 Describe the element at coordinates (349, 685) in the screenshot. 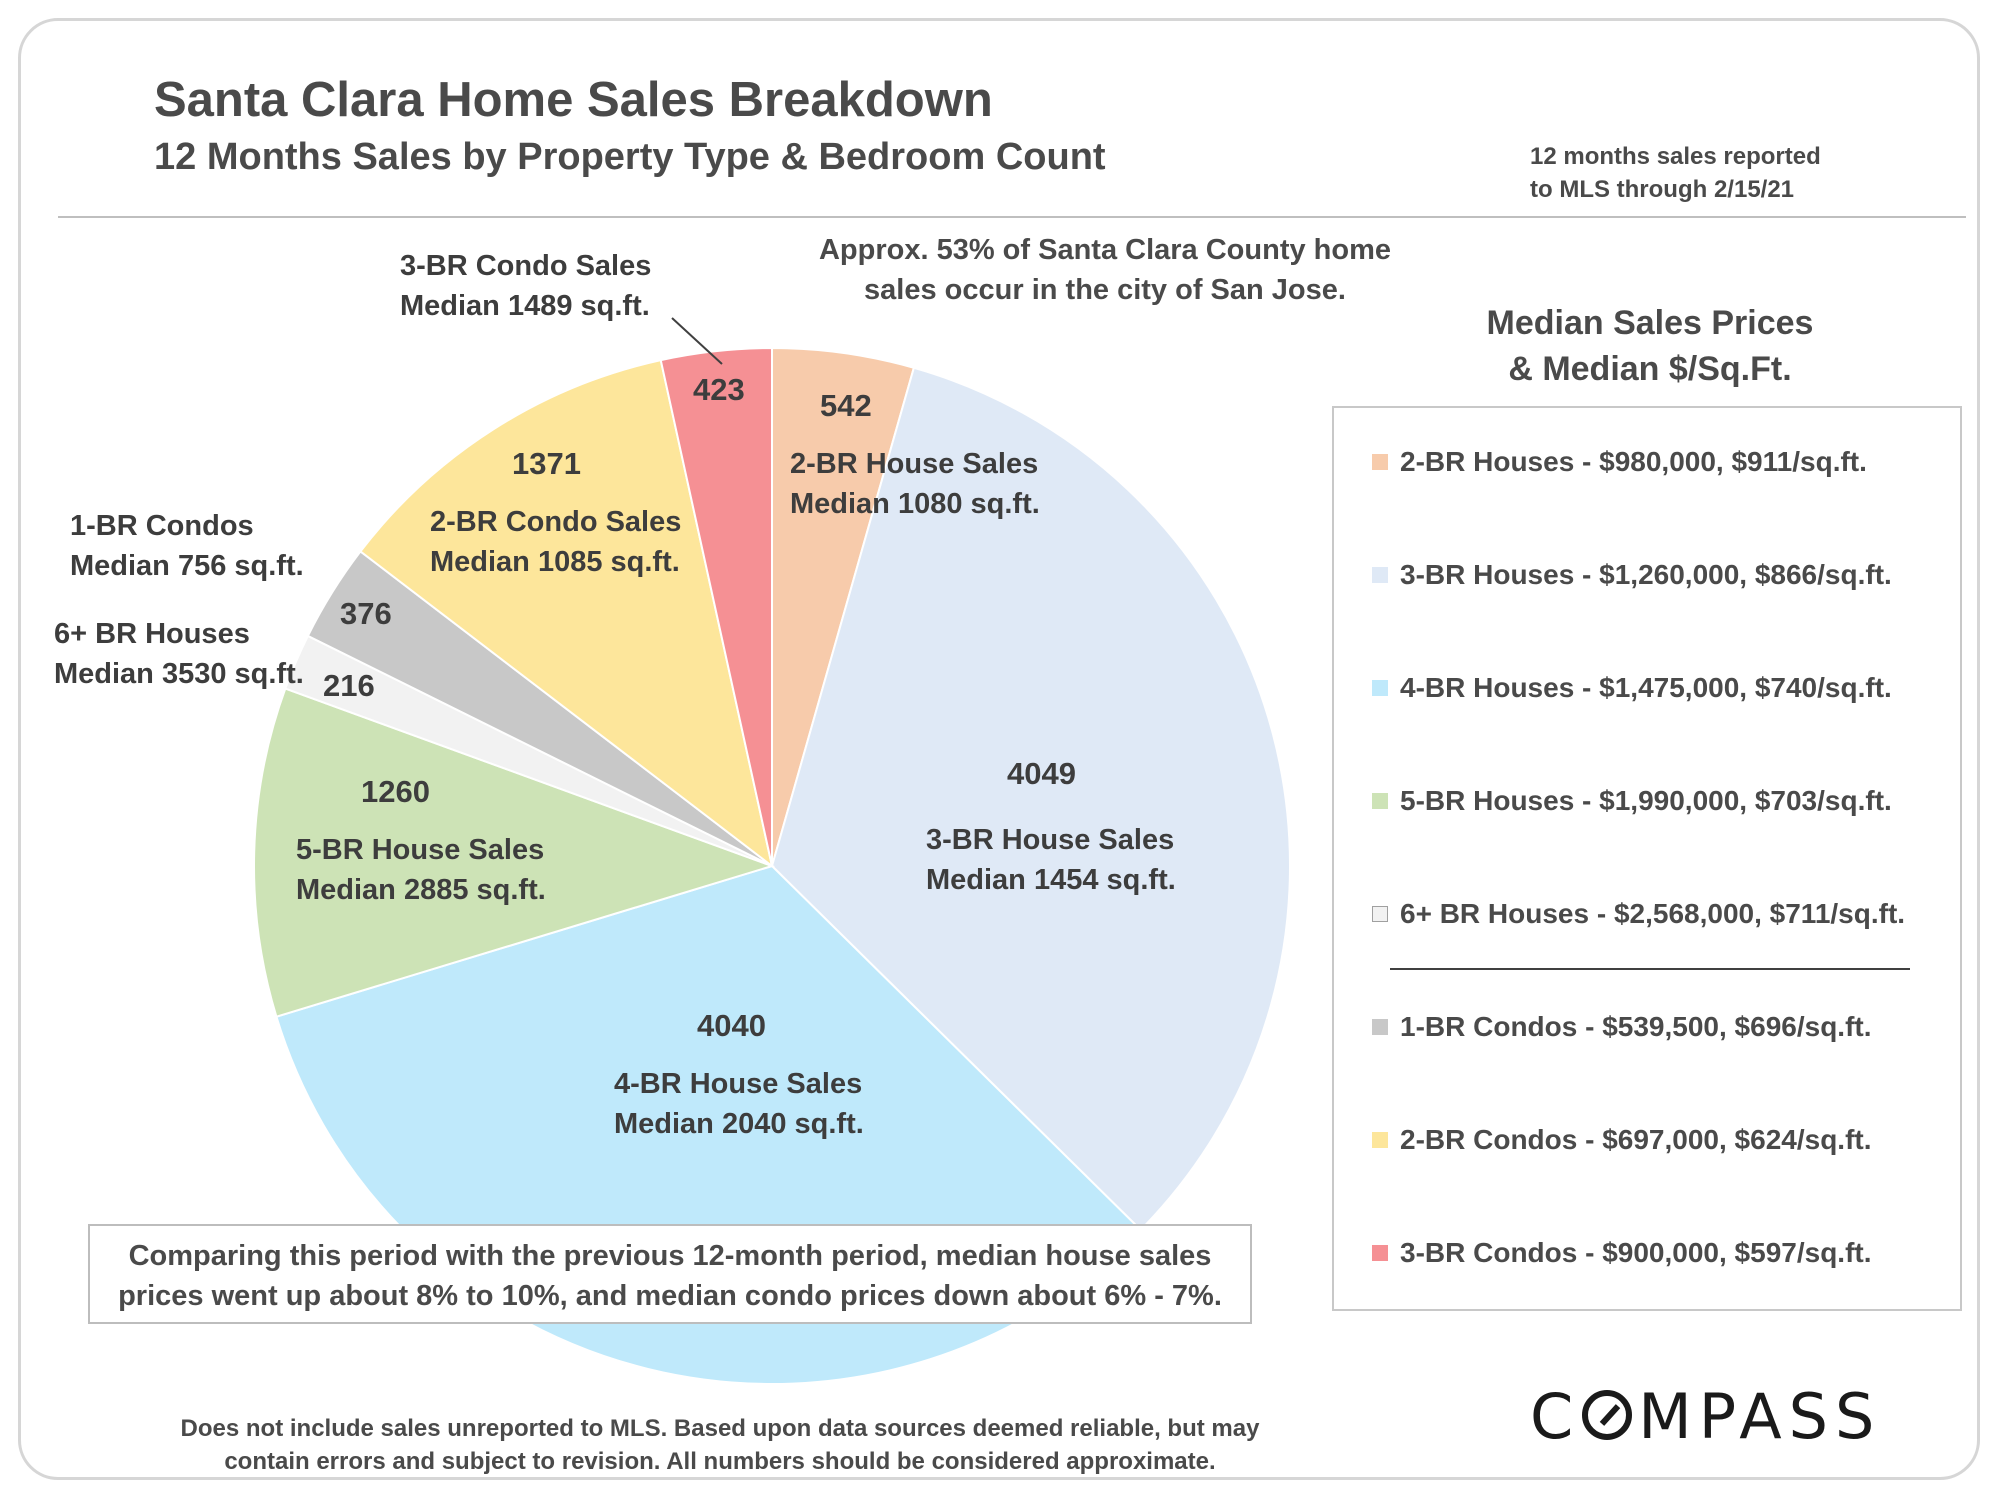

I see `slice-count-6br-houses: 216` at that location.